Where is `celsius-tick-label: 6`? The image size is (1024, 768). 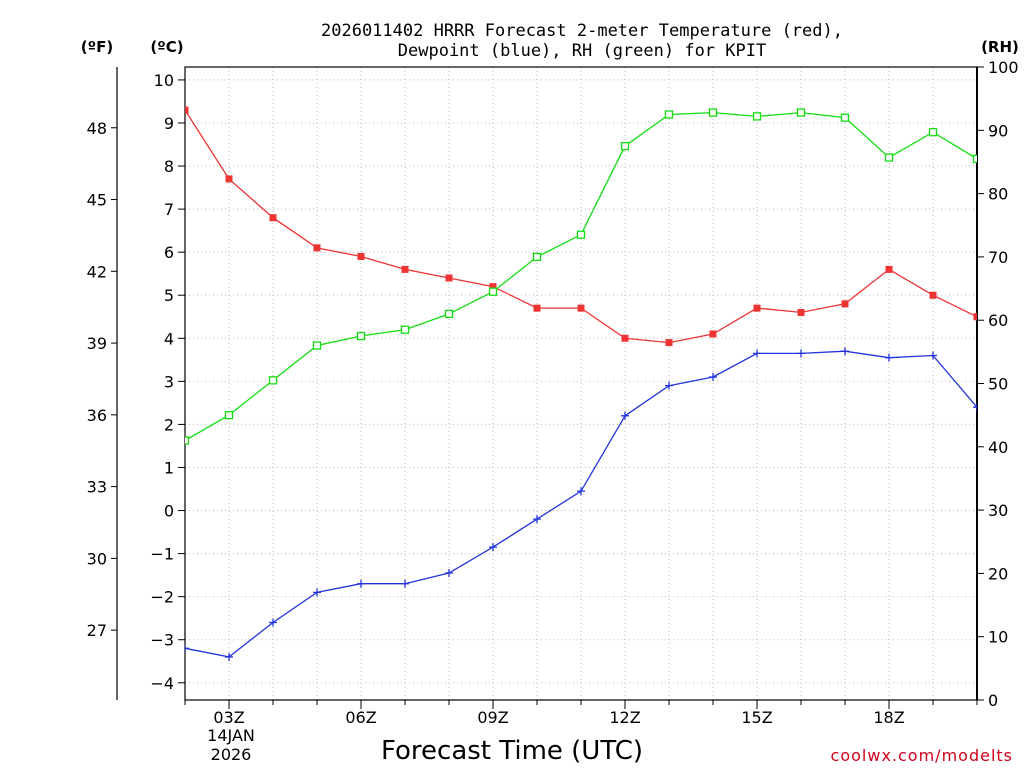 celsius-tick-label: 6 is located at coordinates (169, 252).